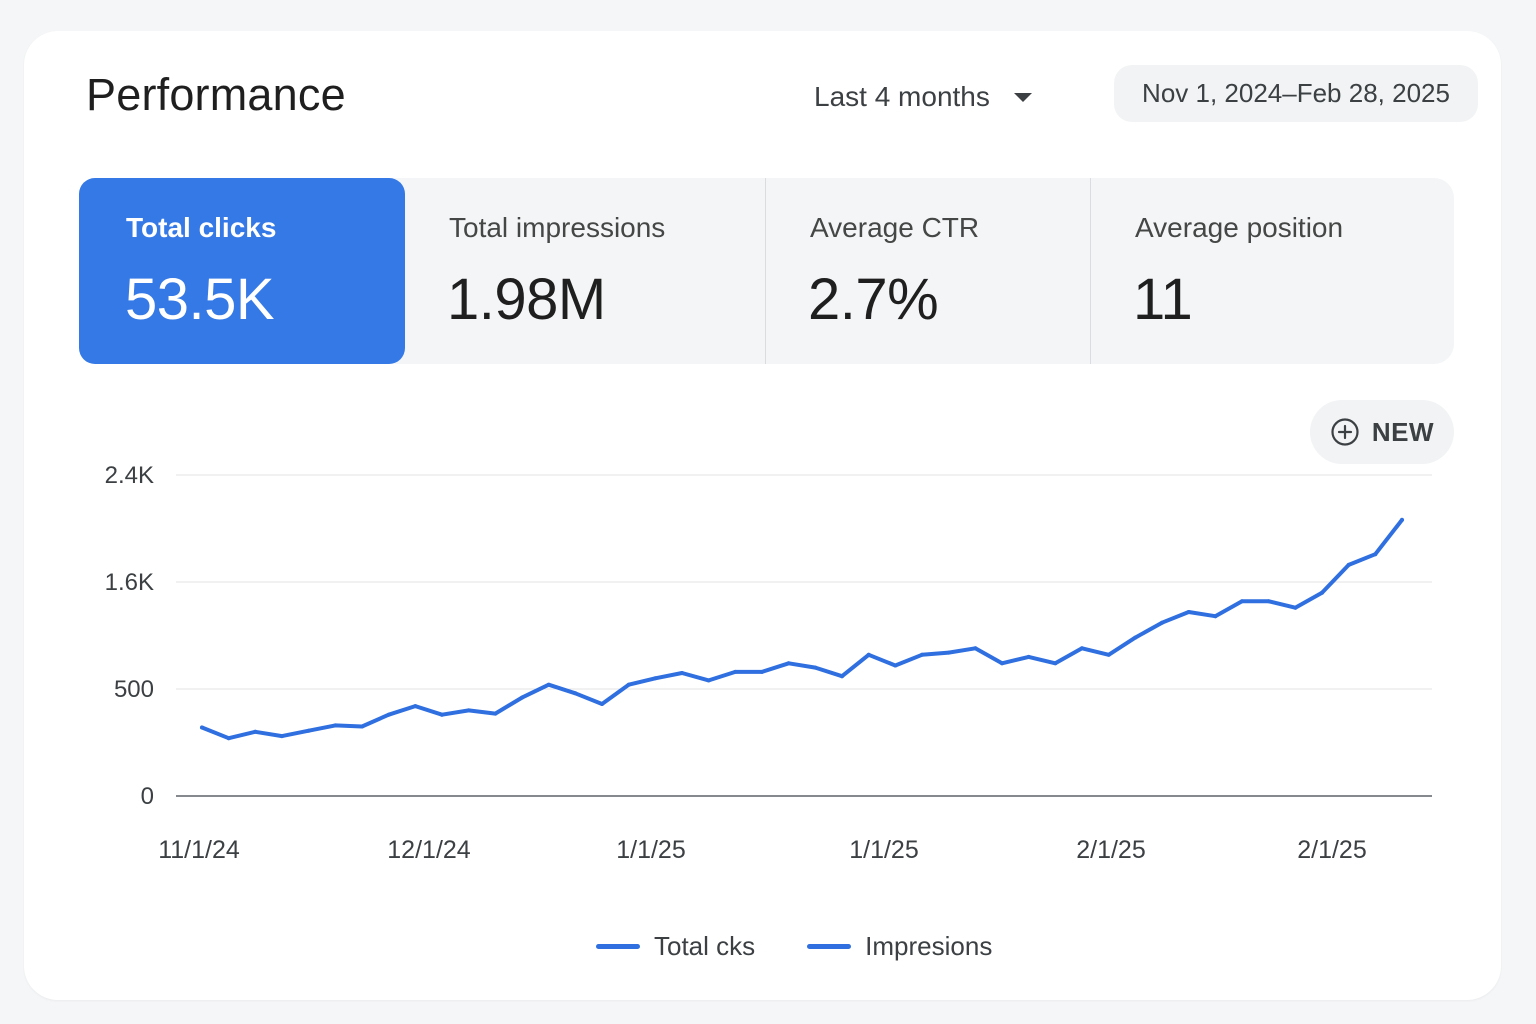  I want to click on date-range-chip: Nov 1, 2024–Feb 28, 2025, so click(1296, 93).